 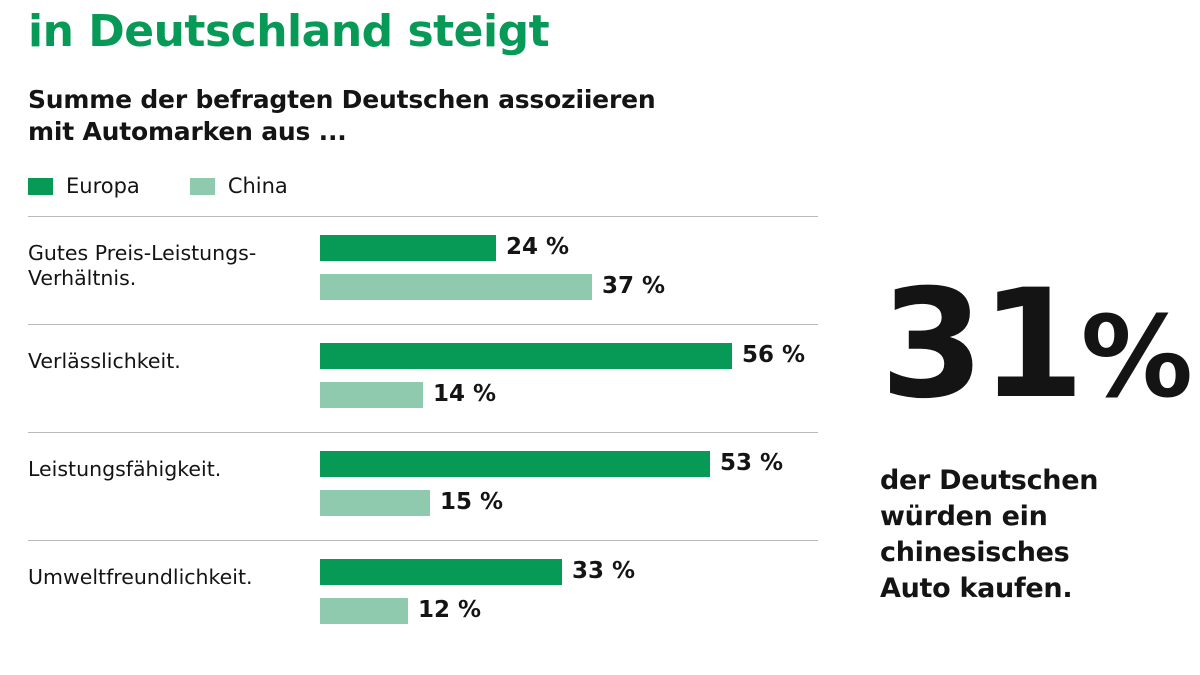 I want to click on bar-value-europa: 24 %, so click(x=538, y=247).